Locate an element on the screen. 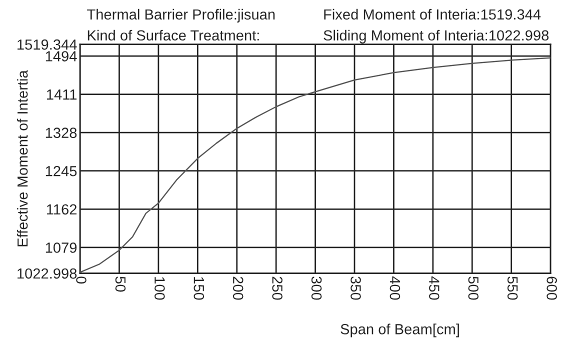 Image resolution: width=582 pixels, height=349 pixels. x-axis-title: Span of Beam[cm] is located at coordinates (399, 331).